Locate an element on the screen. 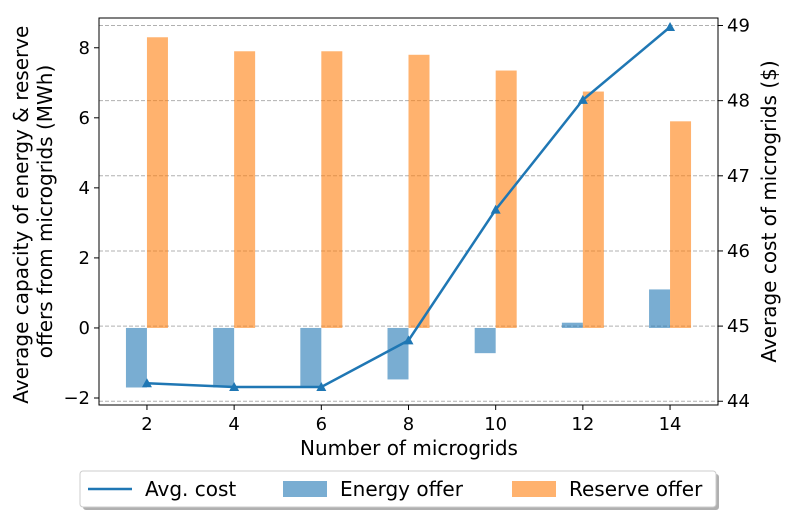 This screenshot has width=791, height=518. right-y-axis: 44 45 46 47 48 49 is located at coordinates (734, 214).